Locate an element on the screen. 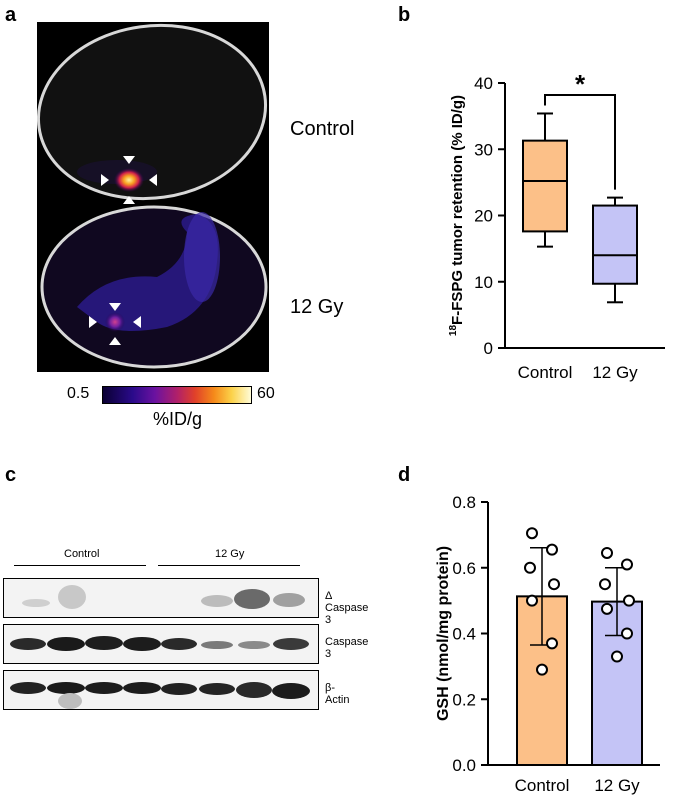  blot-strip-cleaved-caspase is located at coordinates (161, 598).